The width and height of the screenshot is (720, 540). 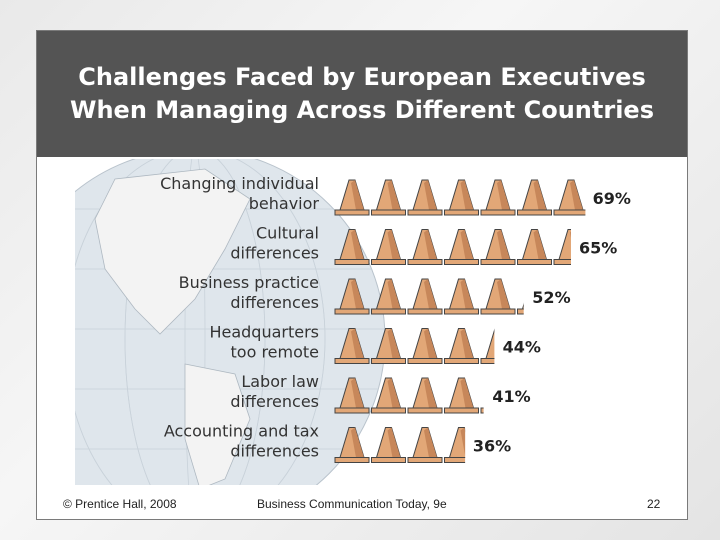 I want to click on value-label: 69%, so click(x=612, y=198).